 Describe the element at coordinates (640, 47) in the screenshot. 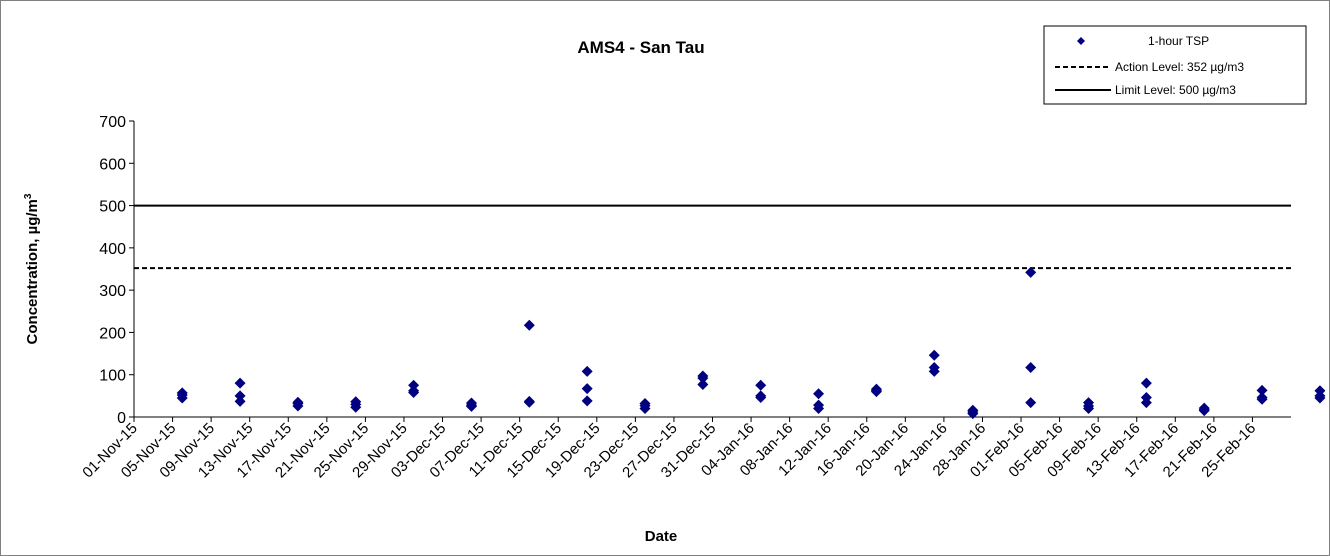

I see `chart-title: AMS4 - San Tau` at that location.